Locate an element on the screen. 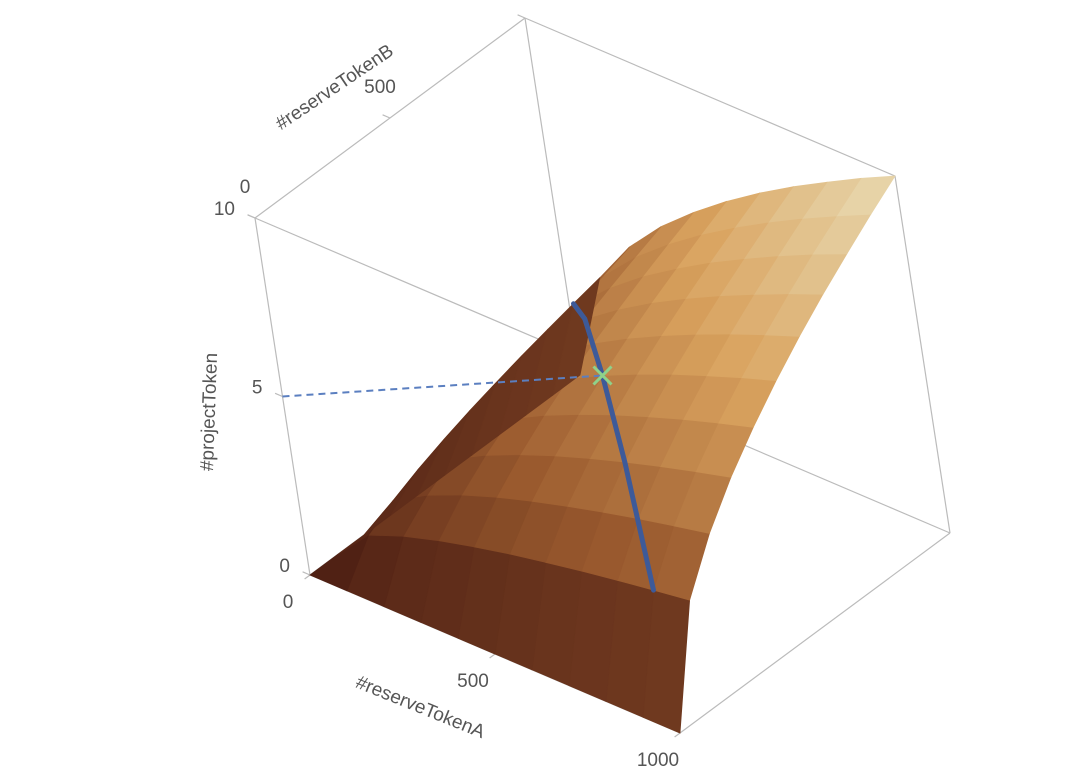 Image resolution: width=1080 pixels, height=783 pixels. x-tick-label: 1000 is located at coordinates (658, 760).